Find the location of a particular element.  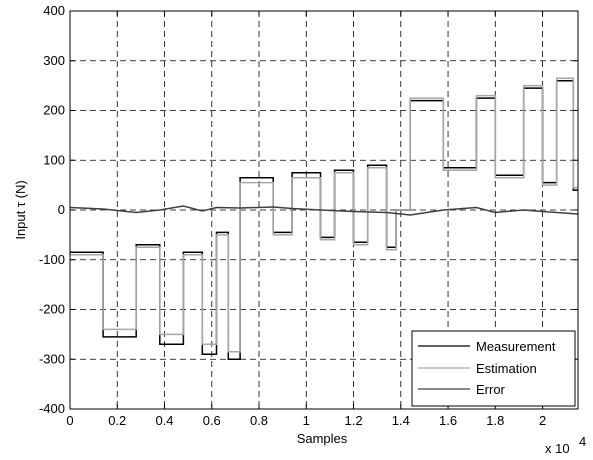

series-error is located at coordinates (324, 210).